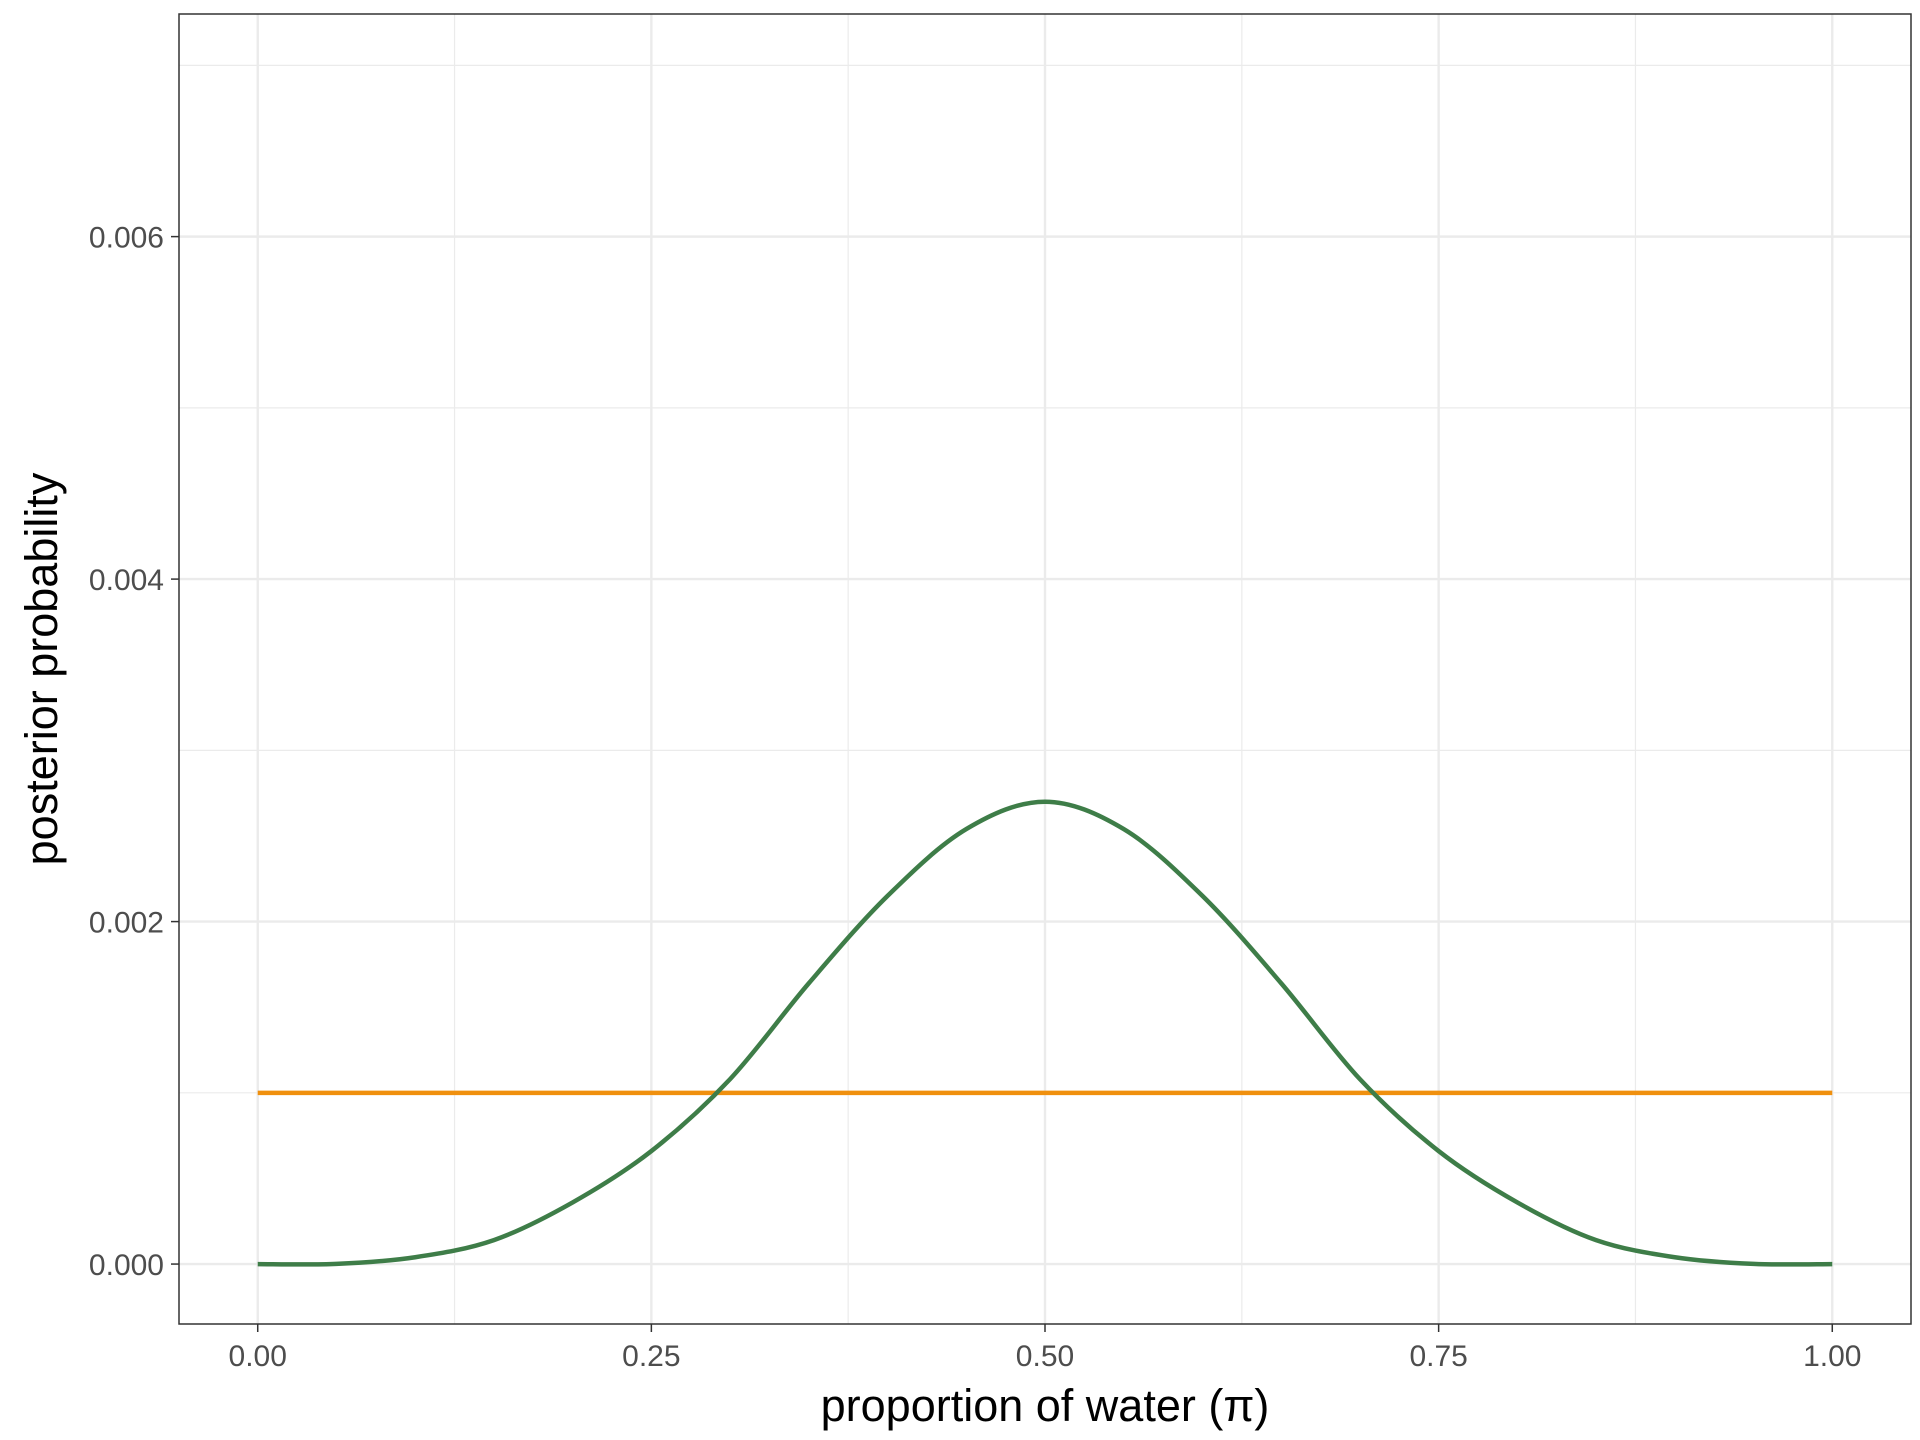 This screenshot has height=1440, width=1920. What do you see at coordinates (1832, 1356) in the screenshot?
I see `x-tick-label: 1.00` at bounding box center [1832, 1356].